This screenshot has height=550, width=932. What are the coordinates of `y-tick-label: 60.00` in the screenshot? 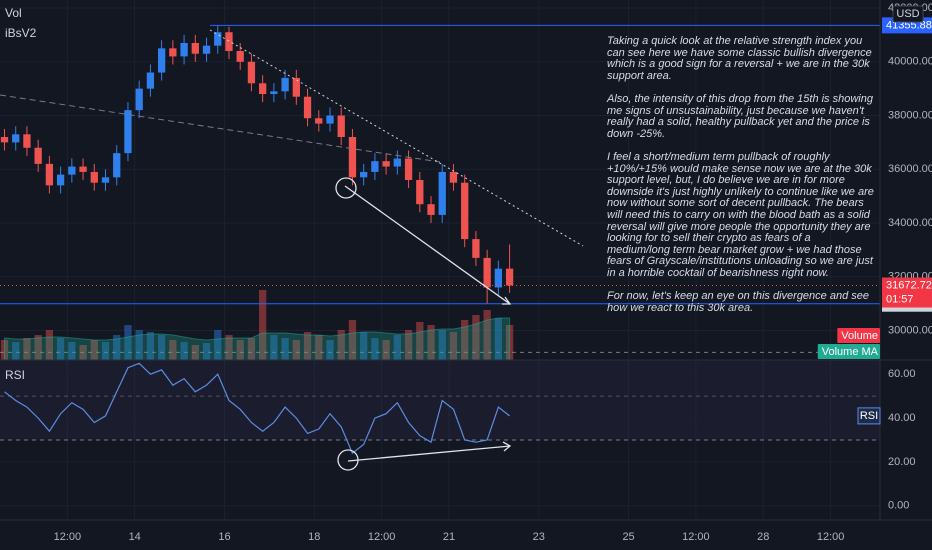 It's located at (902, 374).